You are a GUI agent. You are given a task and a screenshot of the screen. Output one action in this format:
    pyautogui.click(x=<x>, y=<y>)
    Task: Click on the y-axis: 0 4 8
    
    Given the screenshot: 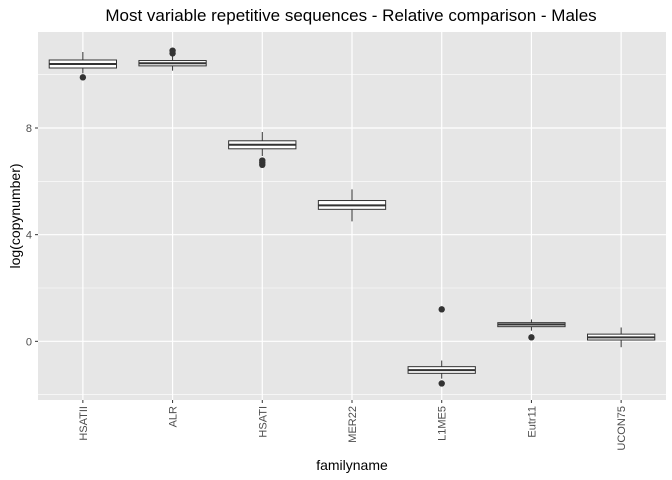 What is the action you would take?
    pyautogui.click(x=32, y=235)
    